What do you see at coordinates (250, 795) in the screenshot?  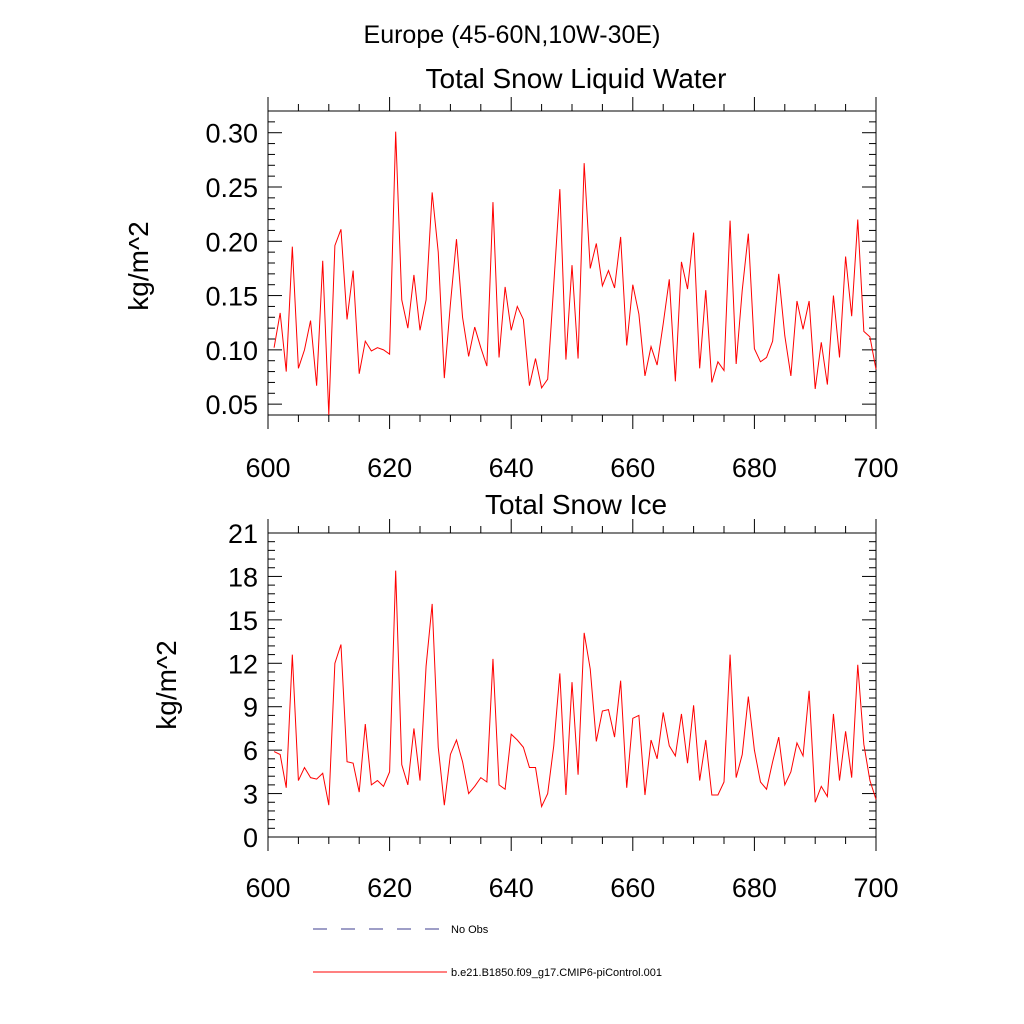 I see `y-tick-label: 3` at bounding box center [250, 795].